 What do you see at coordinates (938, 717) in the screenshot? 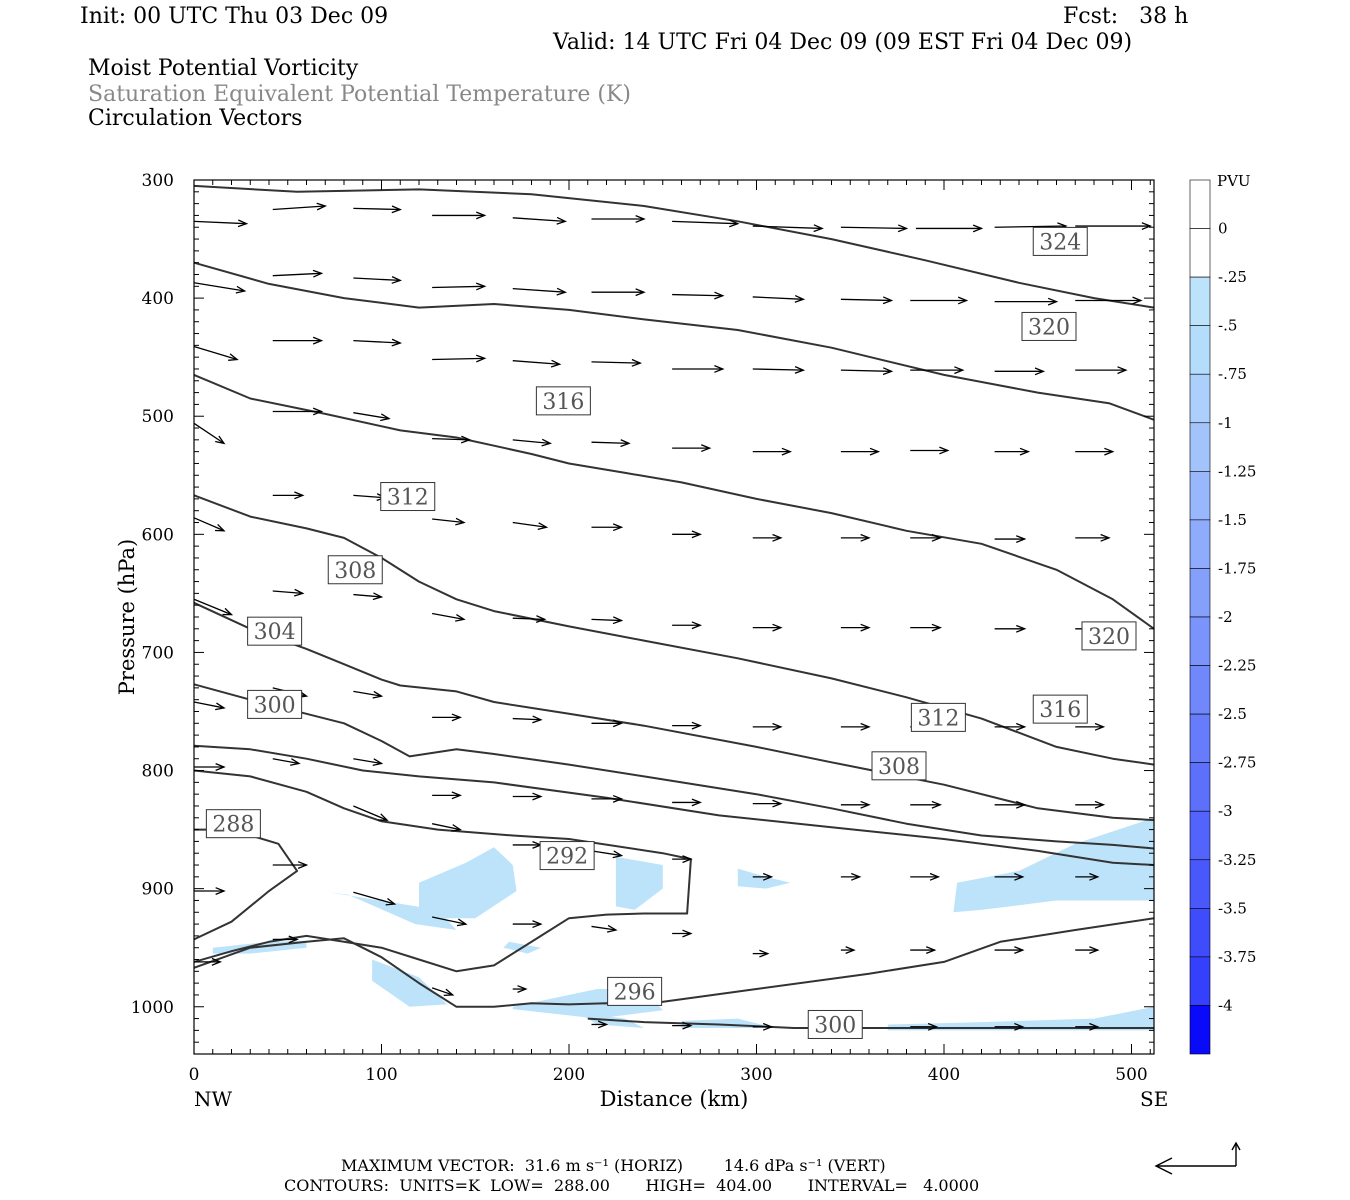
I see `contour-label: 312` at bounding box center [938, 717].